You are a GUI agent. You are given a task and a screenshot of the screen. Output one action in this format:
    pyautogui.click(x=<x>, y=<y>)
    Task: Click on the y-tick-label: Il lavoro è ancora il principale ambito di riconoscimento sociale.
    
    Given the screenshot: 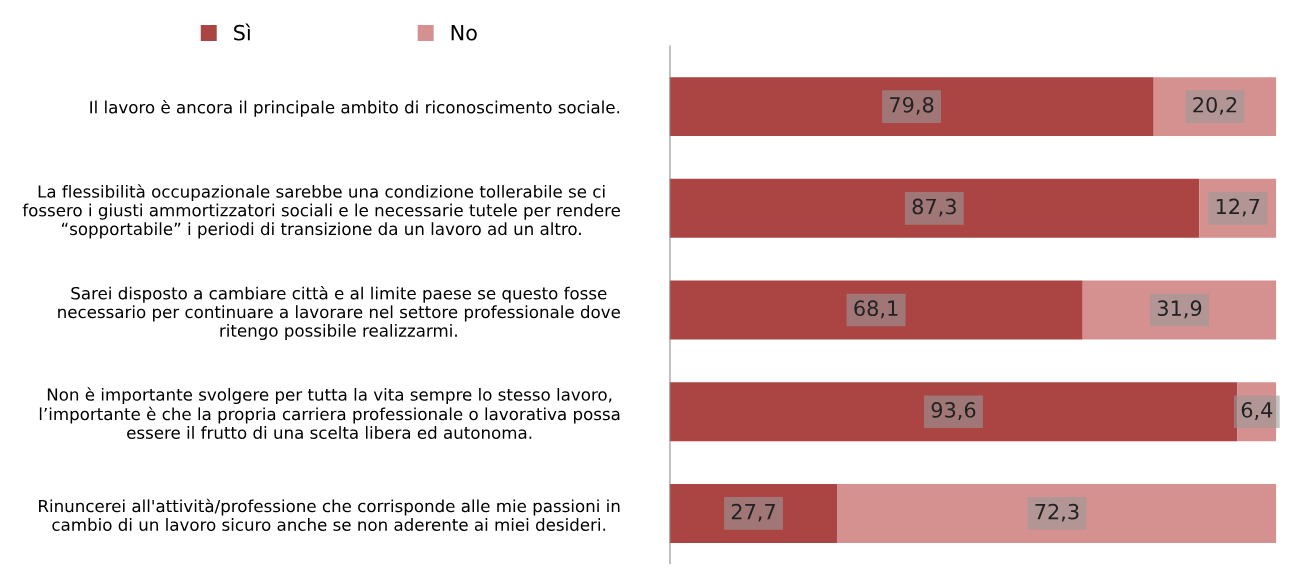 What is the action you would take?
    pyautogui.click(x=355, y=108)
    